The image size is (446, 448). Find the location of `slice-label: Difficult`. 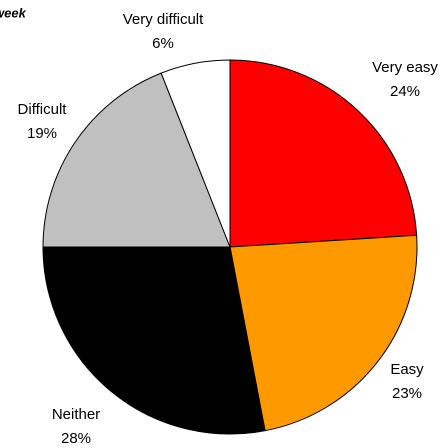

slice-label: Difficult is located at coordinates (43, 109).